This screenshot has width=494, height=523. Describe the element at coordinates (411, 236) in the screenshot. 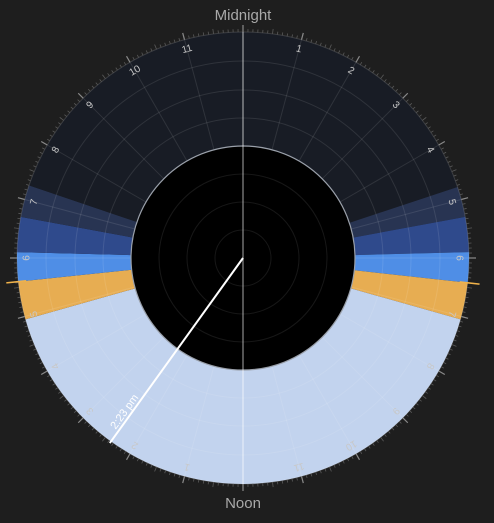

I see `segment-nautical-twilight-morning` at that location.